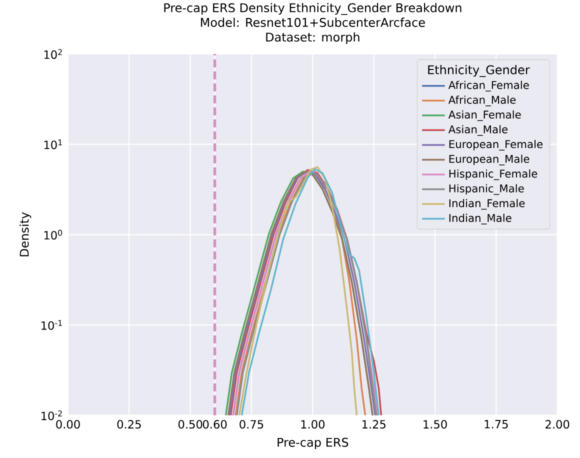  What do you see at coordinates (313, 38) in the screenshot?
I see `text: Dataset: morph` at bounding box center [313, 38].